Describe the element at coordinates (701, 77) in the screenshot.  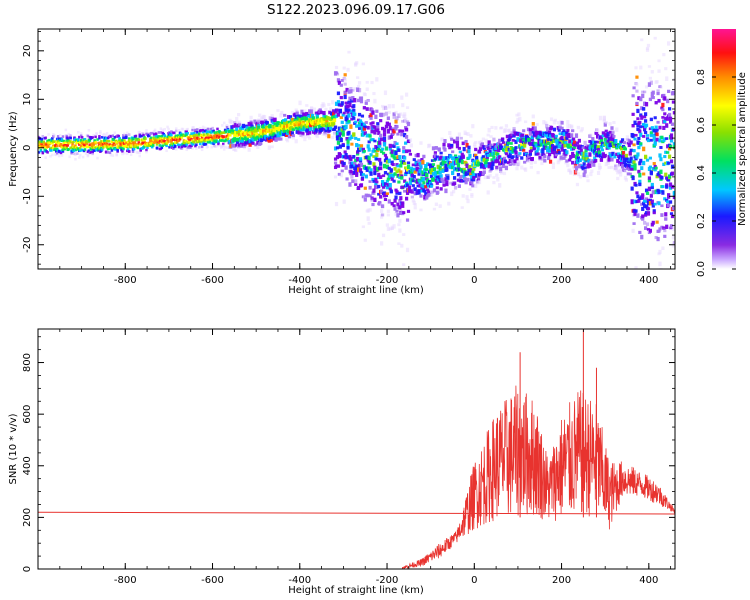
I see `colorbar-tick-label: 0.8` at that location.